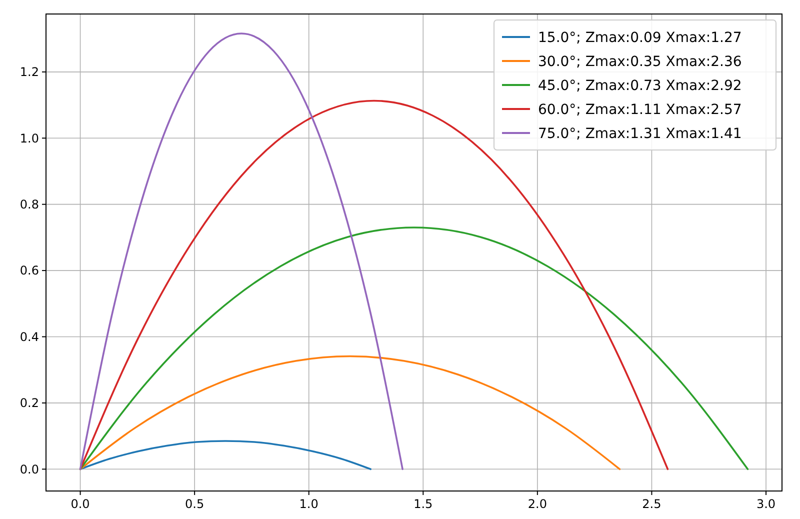  What do you see at coordinates (29, 271) in the screenshot?
I see `y-tick-label: 0.6` at bounding box center [29, 271].